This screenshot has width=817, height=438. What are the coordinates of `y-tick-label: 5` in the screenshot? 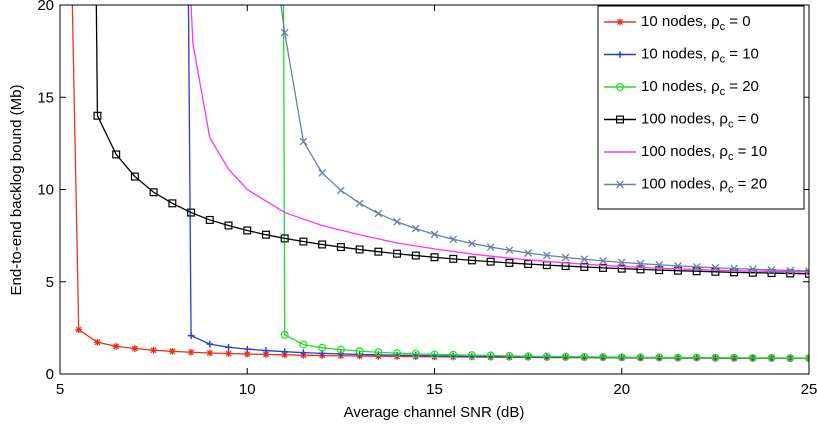 It's located at (50, 282).